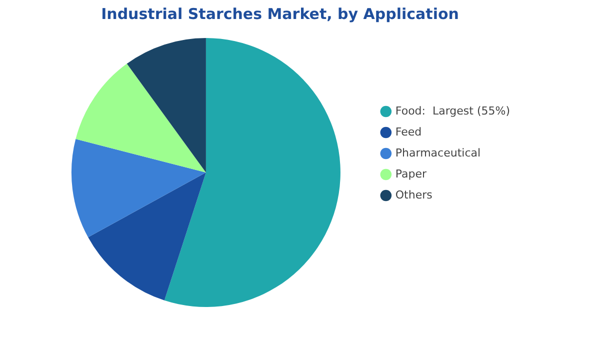 This screenshot has height=337, width=600. Describe the element at coordinates (452, 111) in the screenshot. I see `legend-label: Food: Largest (55%)` at that location.